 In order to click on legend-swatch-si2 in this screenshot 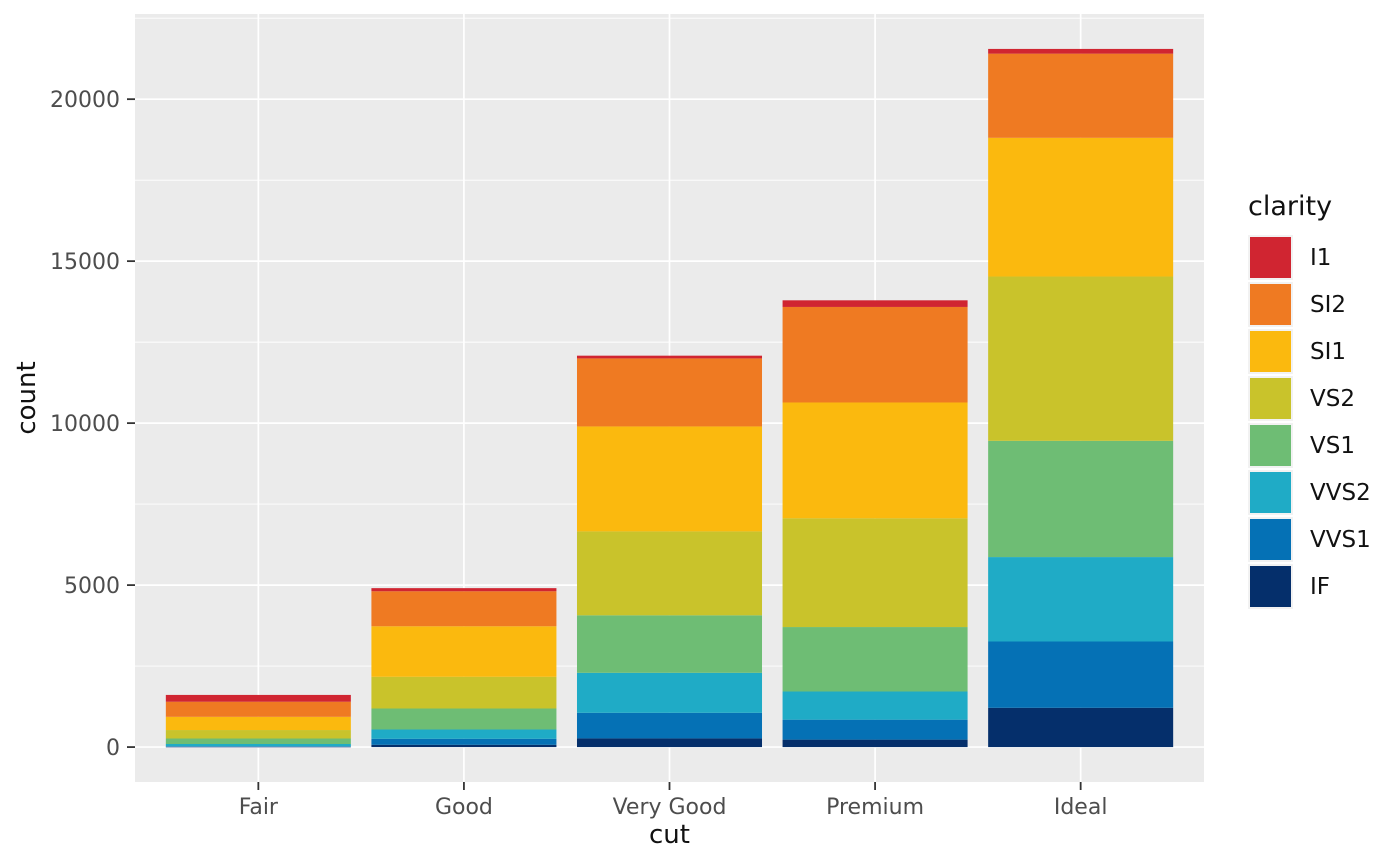, I will do `click(1270, 304)`.